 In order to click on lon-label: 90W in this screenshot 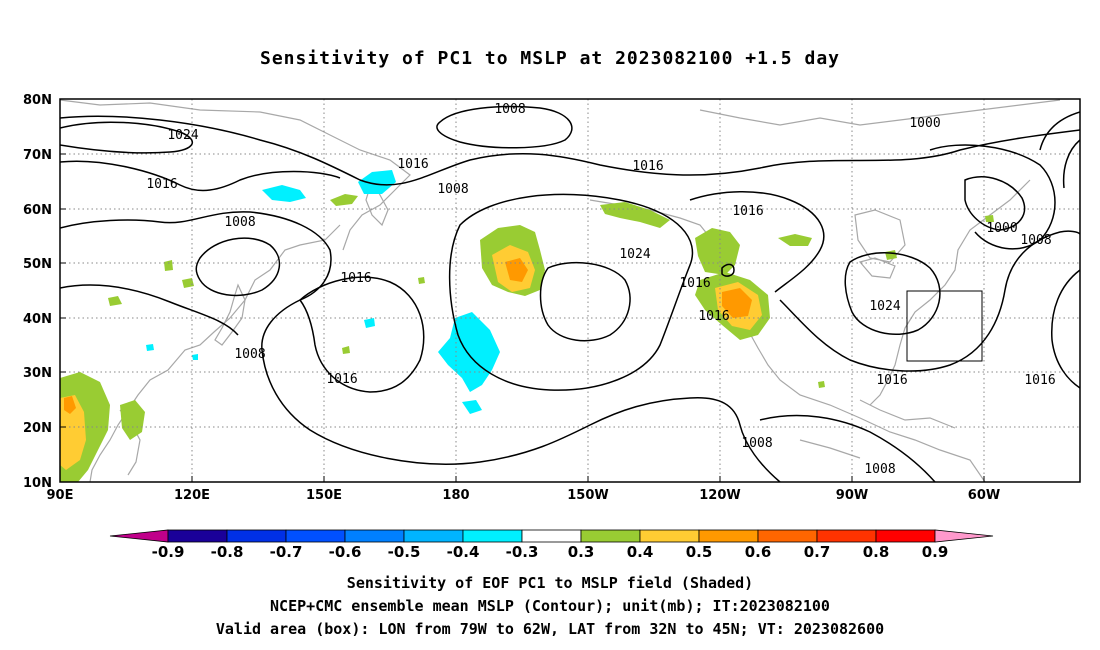, I will do `click(852, 495)`.